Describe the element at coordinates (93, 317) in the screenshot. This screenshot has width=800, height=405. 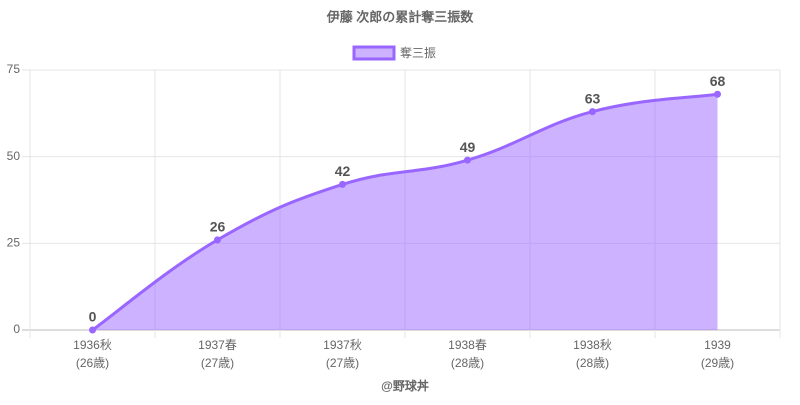
I see `data-label: 0` at that location.